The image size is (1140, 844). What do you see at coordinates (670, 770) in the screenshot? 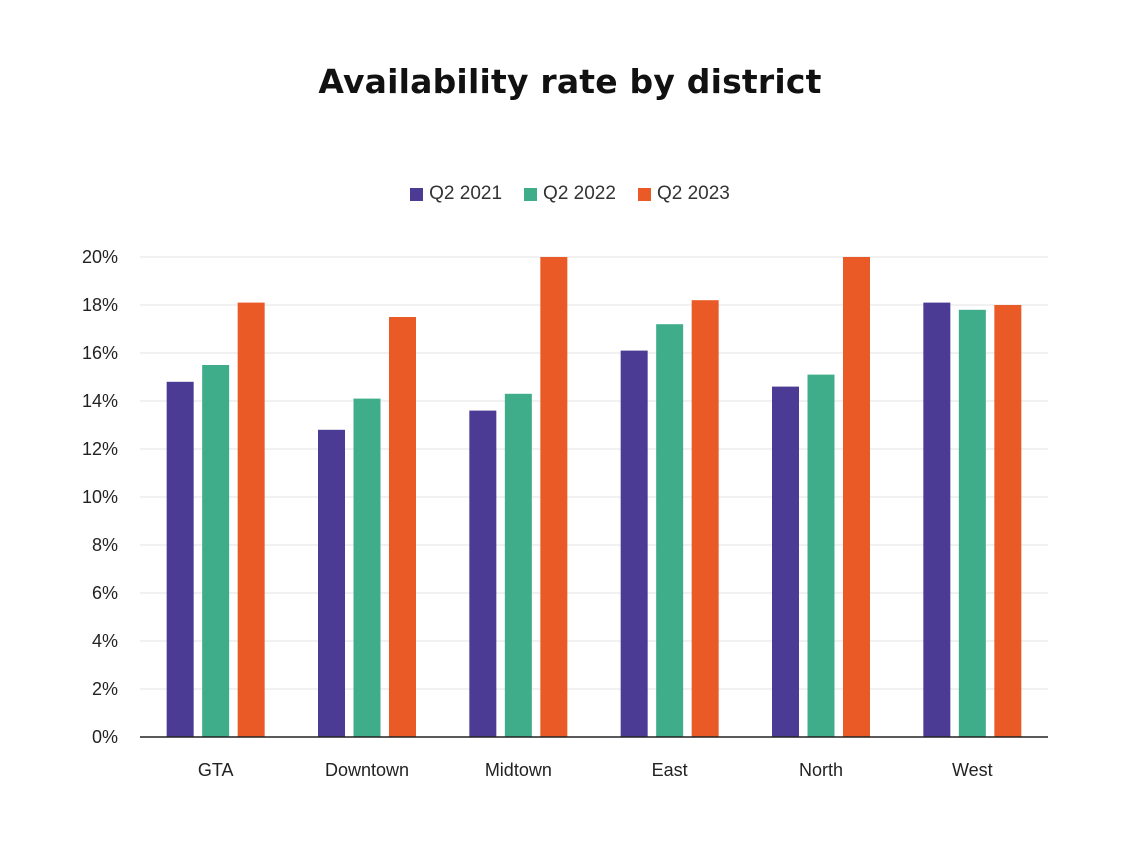
I see `x-tick-label: East` at bounding box center [670, 770].